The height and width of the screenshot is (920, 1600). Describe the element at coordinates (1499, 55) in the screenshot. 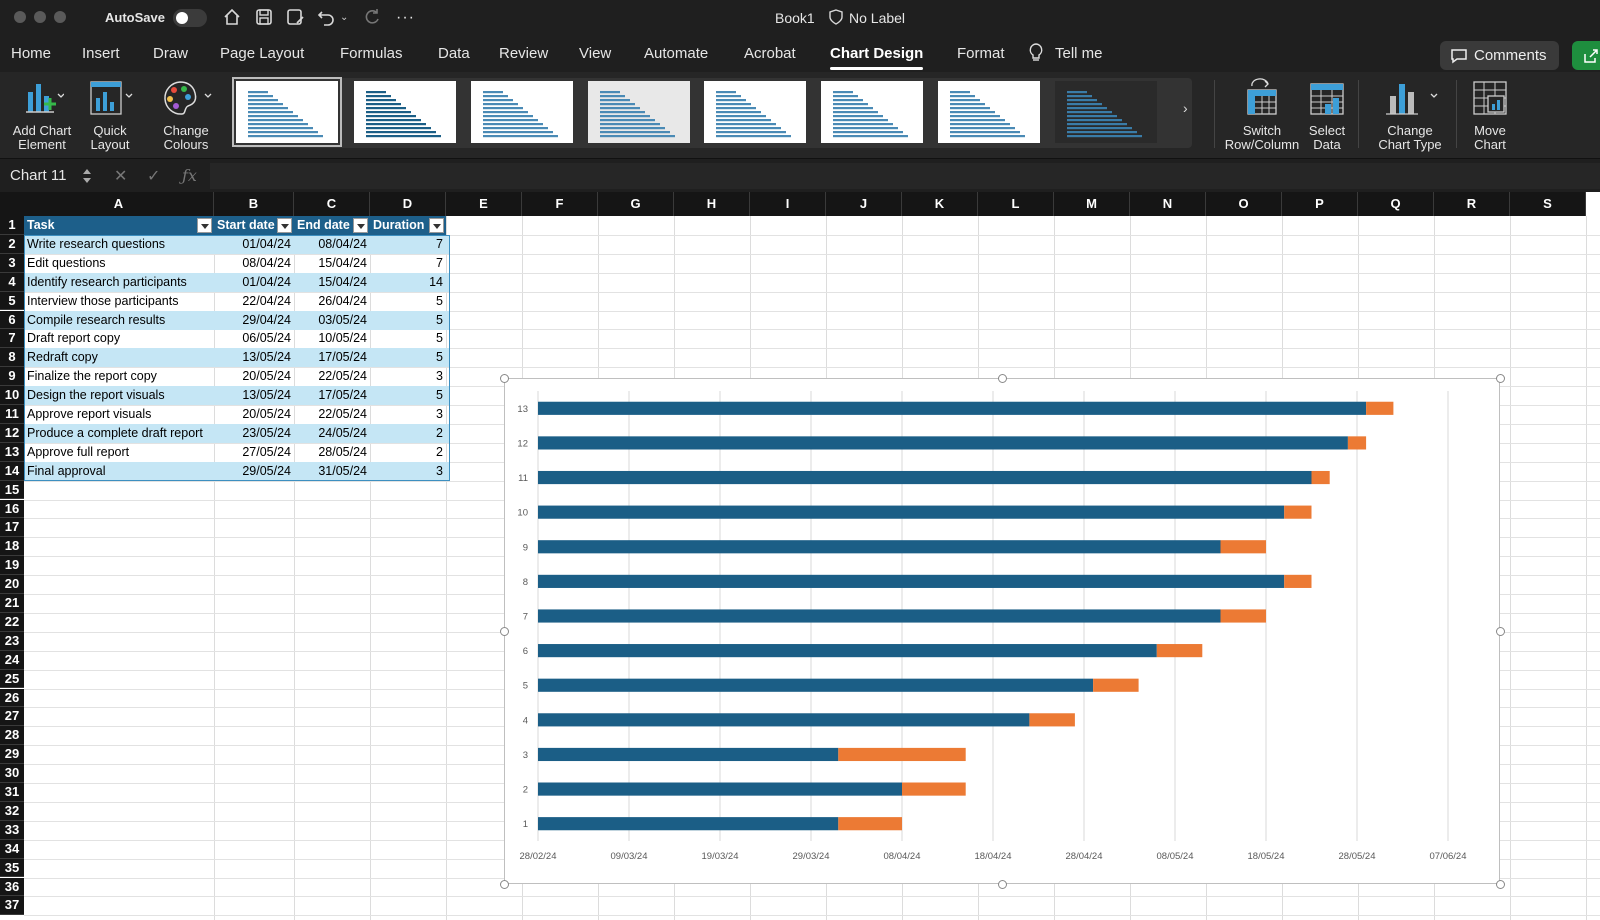

I see `comments-button: Comments` at that location.